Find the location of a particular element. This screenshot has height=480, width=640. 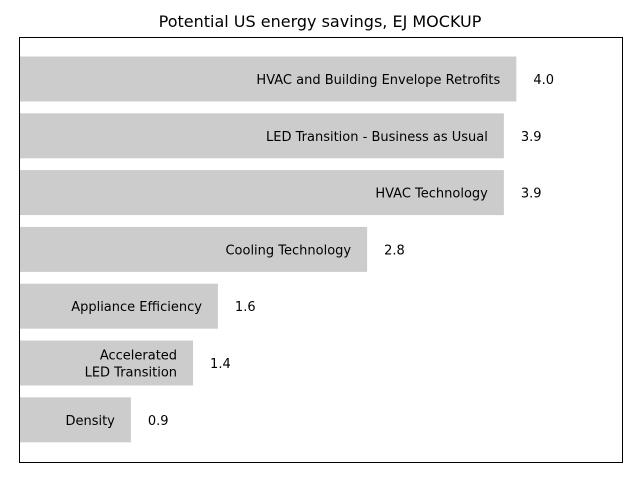

bar-value-label-5: 1.4 is located at coordinates (220, 364).